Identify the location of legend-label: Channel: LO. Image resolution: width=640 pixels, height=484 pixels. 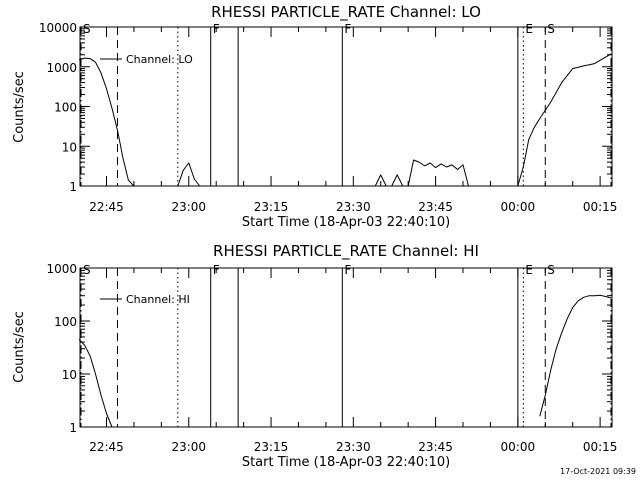
(159, 59).